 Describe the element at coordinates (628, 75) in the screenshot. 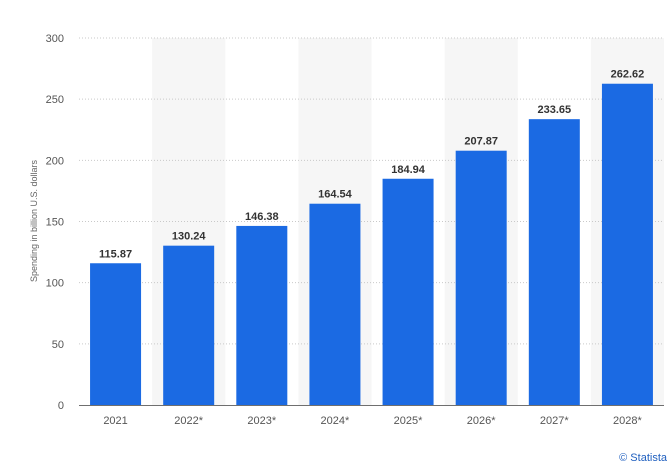

I see `bar-value-label: 262.62` at that location.